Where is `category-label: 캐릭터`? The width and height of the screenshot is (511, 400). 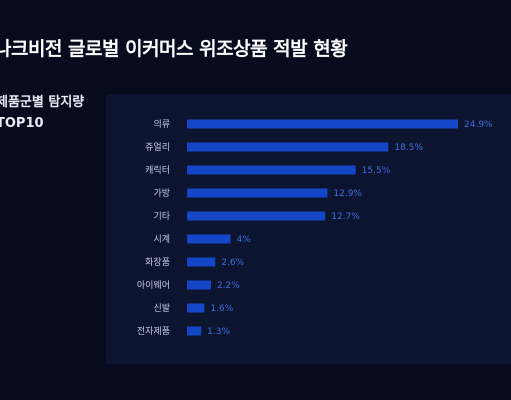 category-label: 캐릭터 is located at coordinates (157, 170).